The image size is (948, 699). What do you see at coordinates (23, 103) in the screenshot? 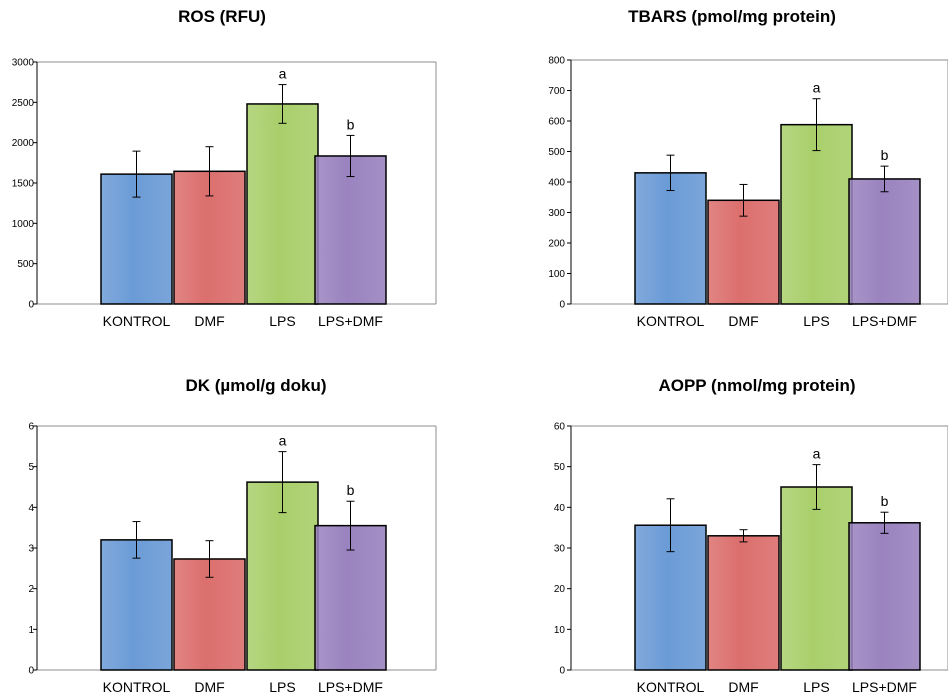
I see `y-tick-label: 2500` at bounding box center [23, 103].